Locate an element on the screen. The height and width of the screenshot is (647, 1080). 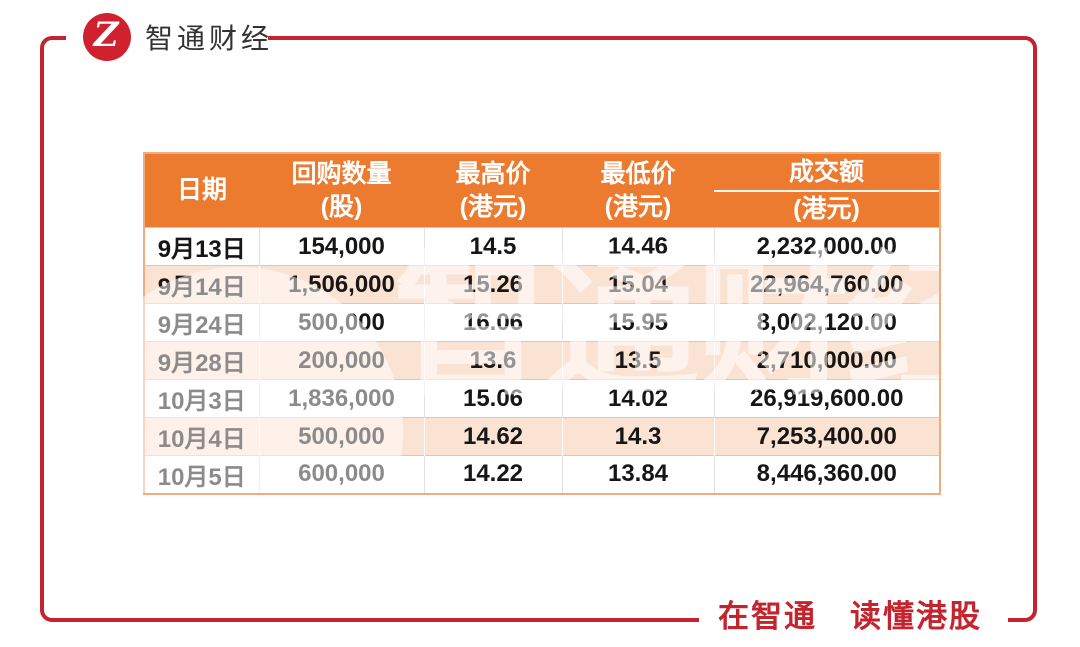
table-row: 10月5日 600,000 14.22 13.84 8,446,360.00 is located at coordinates (541, 474).